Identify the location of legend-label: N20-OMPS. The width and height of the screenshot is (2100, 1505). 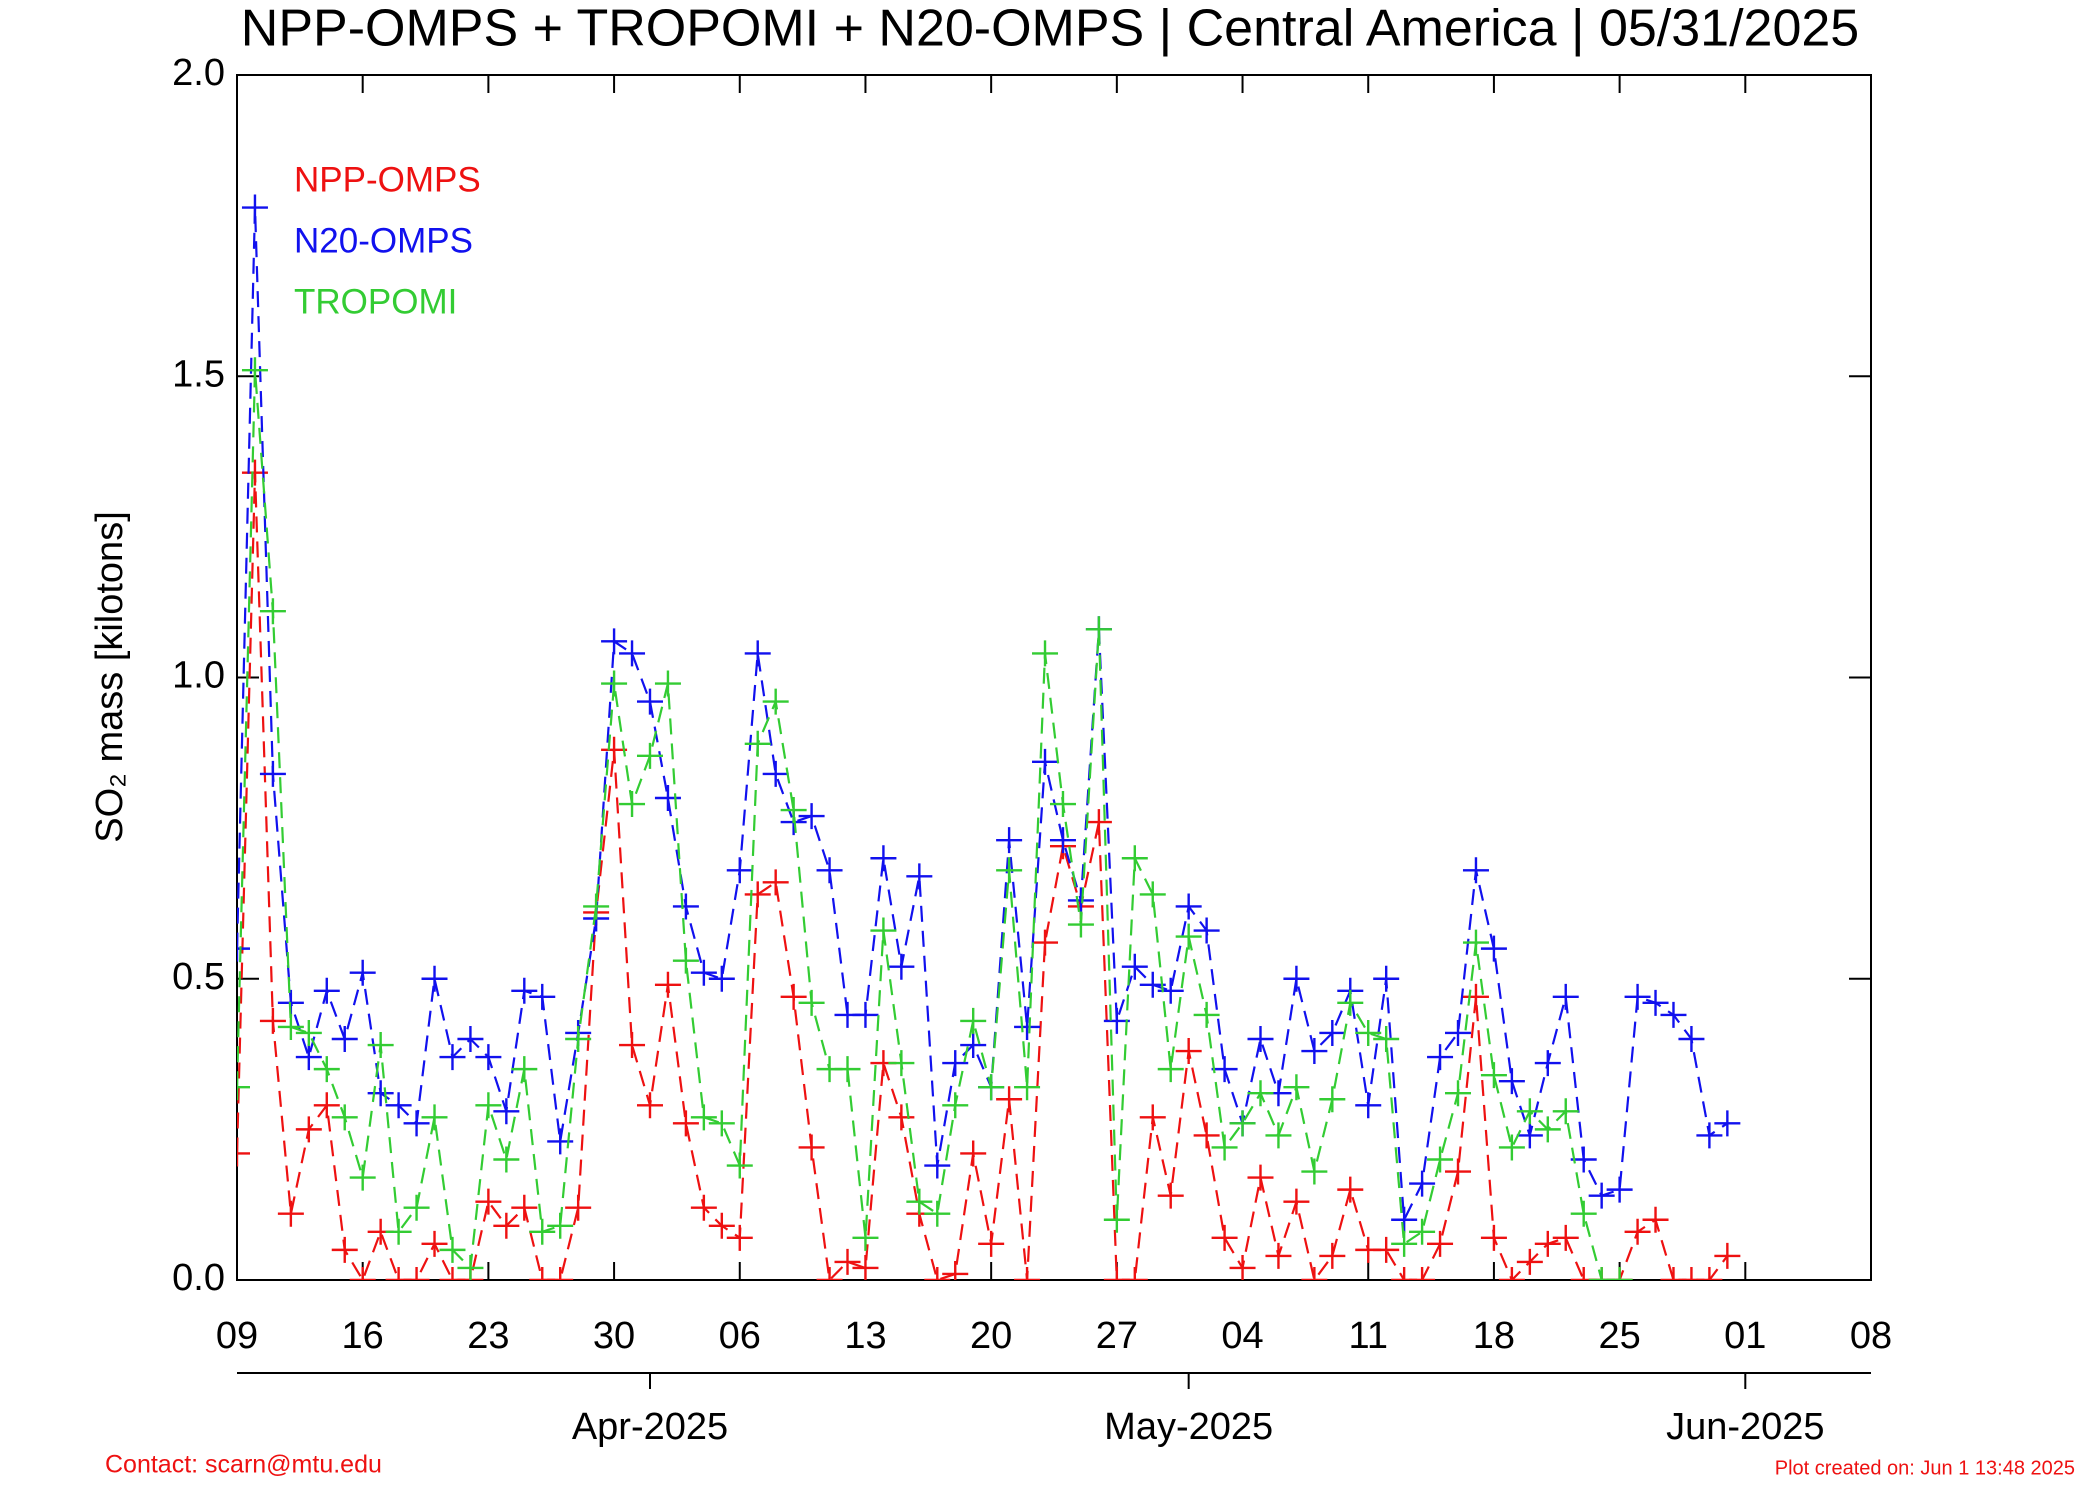
(383, 240).